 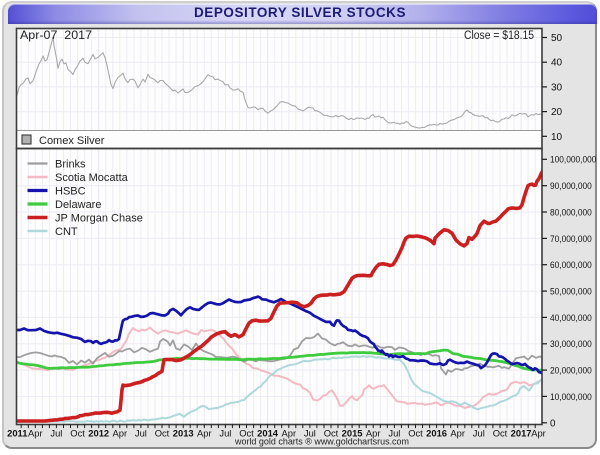 I want to click on svg-text: Brinks, so click(x=70, y=164).